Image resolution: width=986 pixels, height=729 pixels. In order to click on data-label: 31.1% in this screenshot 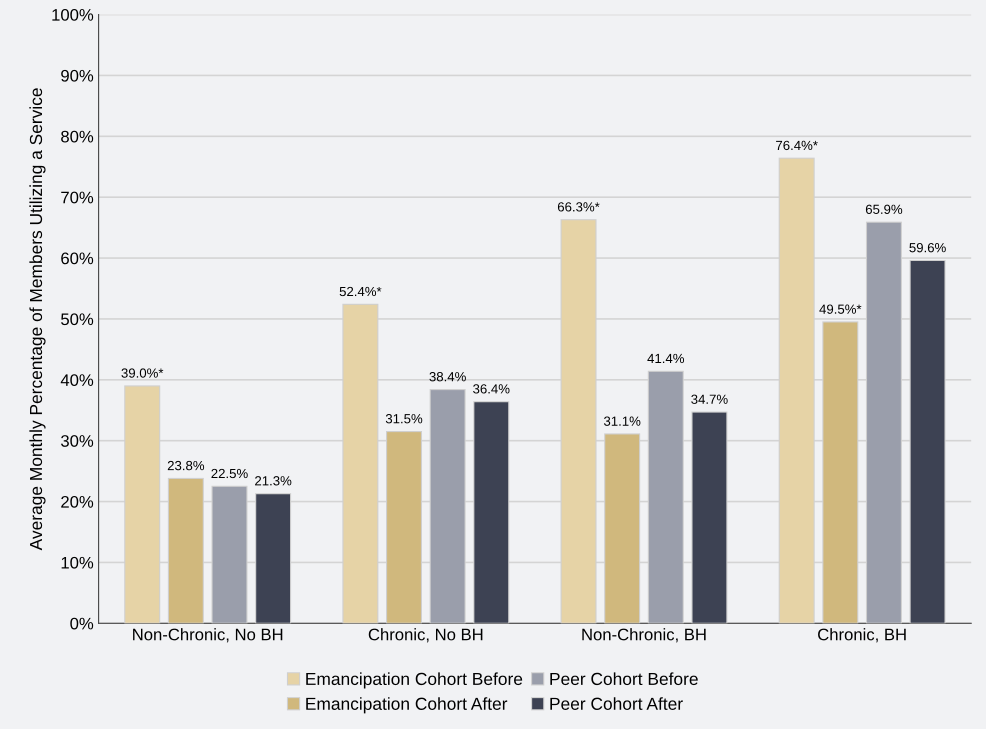, I will do `click(622, 421)`.